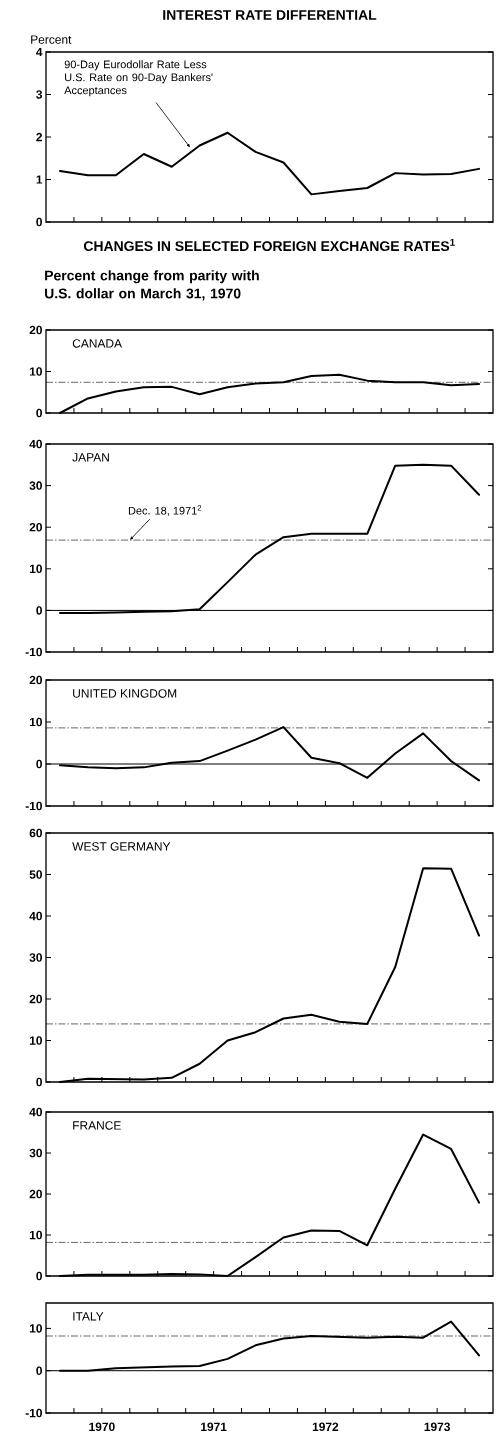 This screenshot has width=498, height=1451. What do you see at coordinates (88, 1316) in the screenshot?
I see `annotation: ITALY` at bounding box center [88, 1316].